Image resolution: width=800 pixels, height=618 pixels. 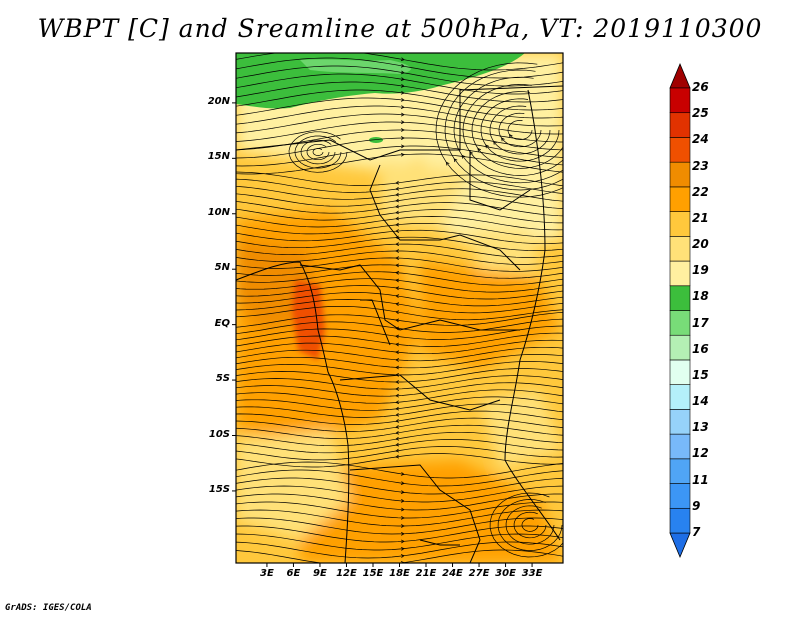 I want to click on colorbar-level-label: 16, so click(x=700, y=348).